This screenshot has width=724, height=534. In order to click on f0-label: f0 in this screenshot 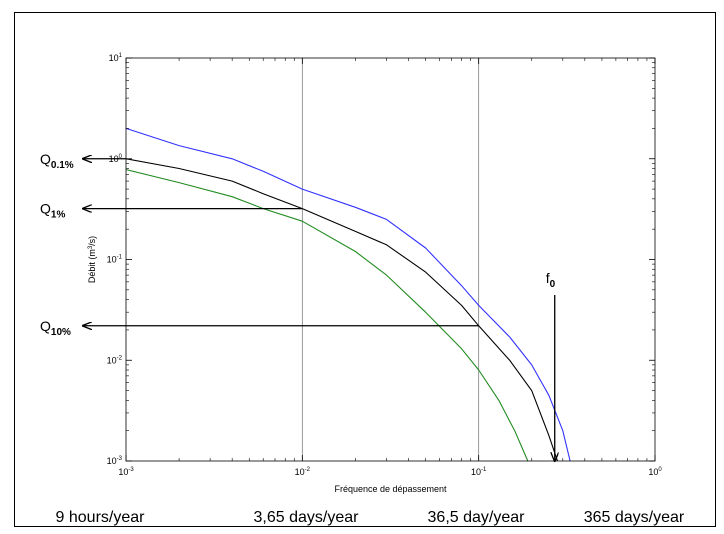, I will do `click(551, 280)`.